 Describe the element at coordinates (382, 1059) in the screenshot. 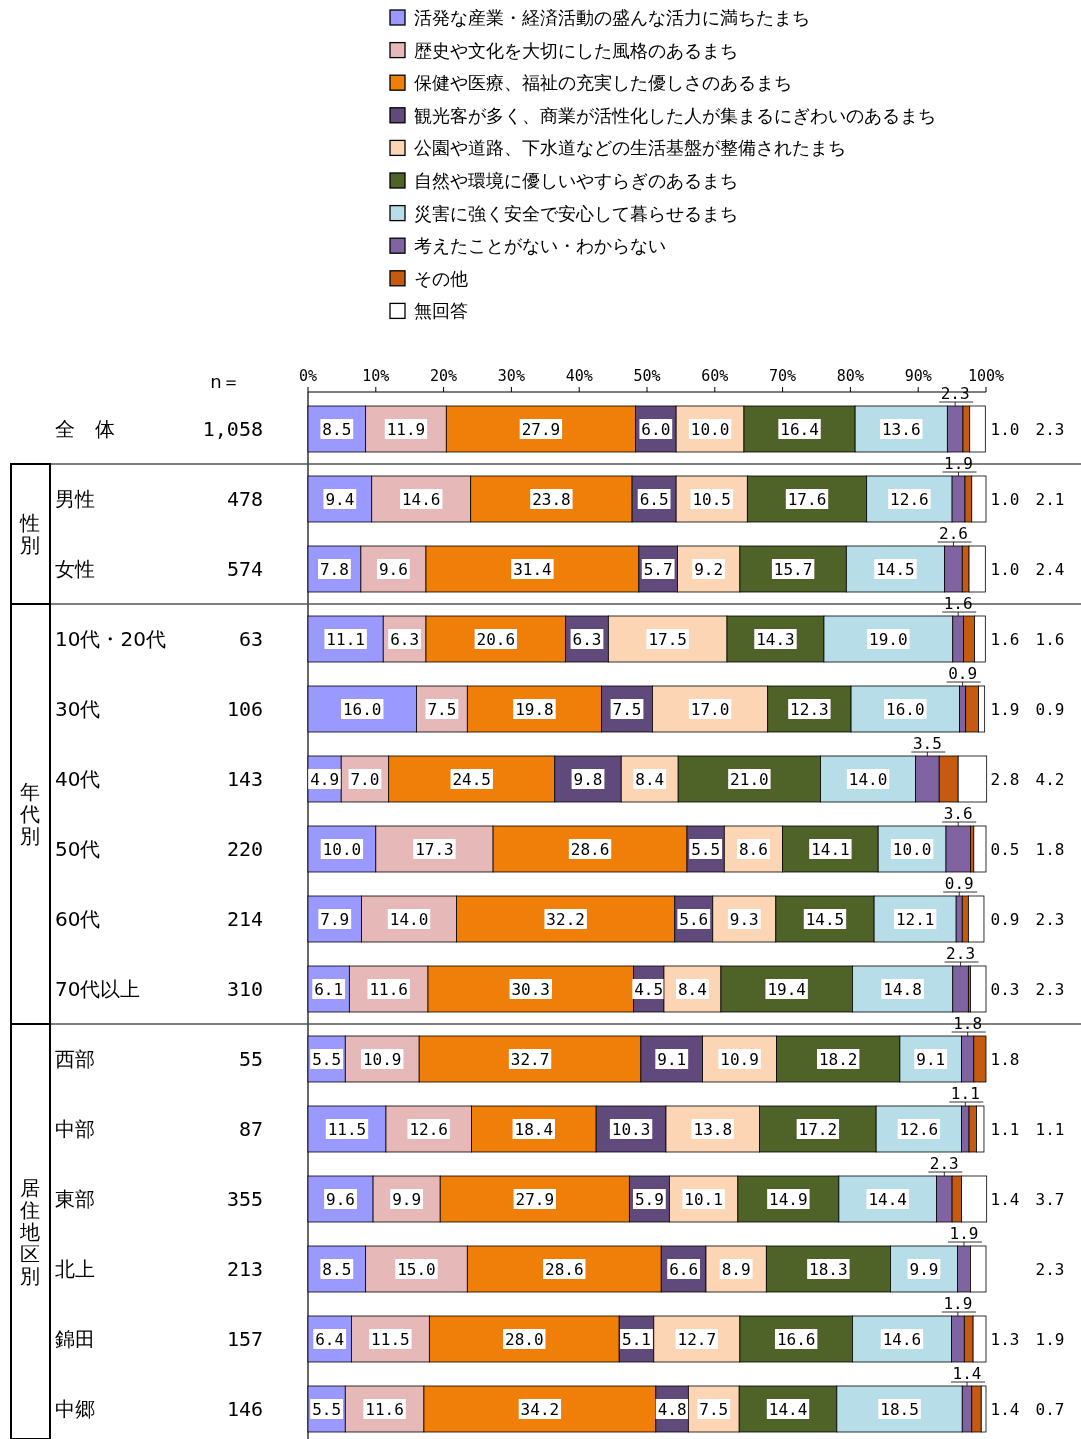

I see `data-label: 10.9` at that location.